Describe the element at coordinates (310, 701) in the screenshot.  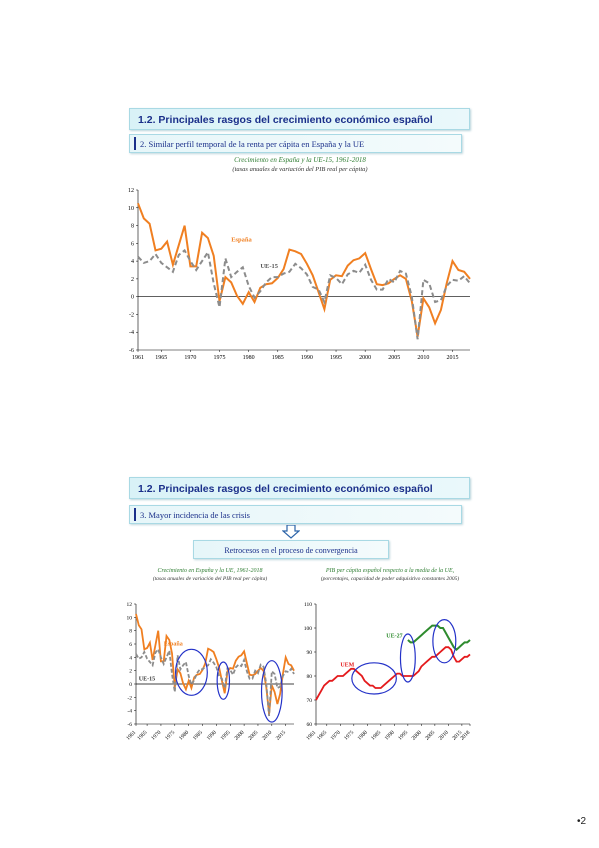
I see `y-tick-label: 70` at that location.